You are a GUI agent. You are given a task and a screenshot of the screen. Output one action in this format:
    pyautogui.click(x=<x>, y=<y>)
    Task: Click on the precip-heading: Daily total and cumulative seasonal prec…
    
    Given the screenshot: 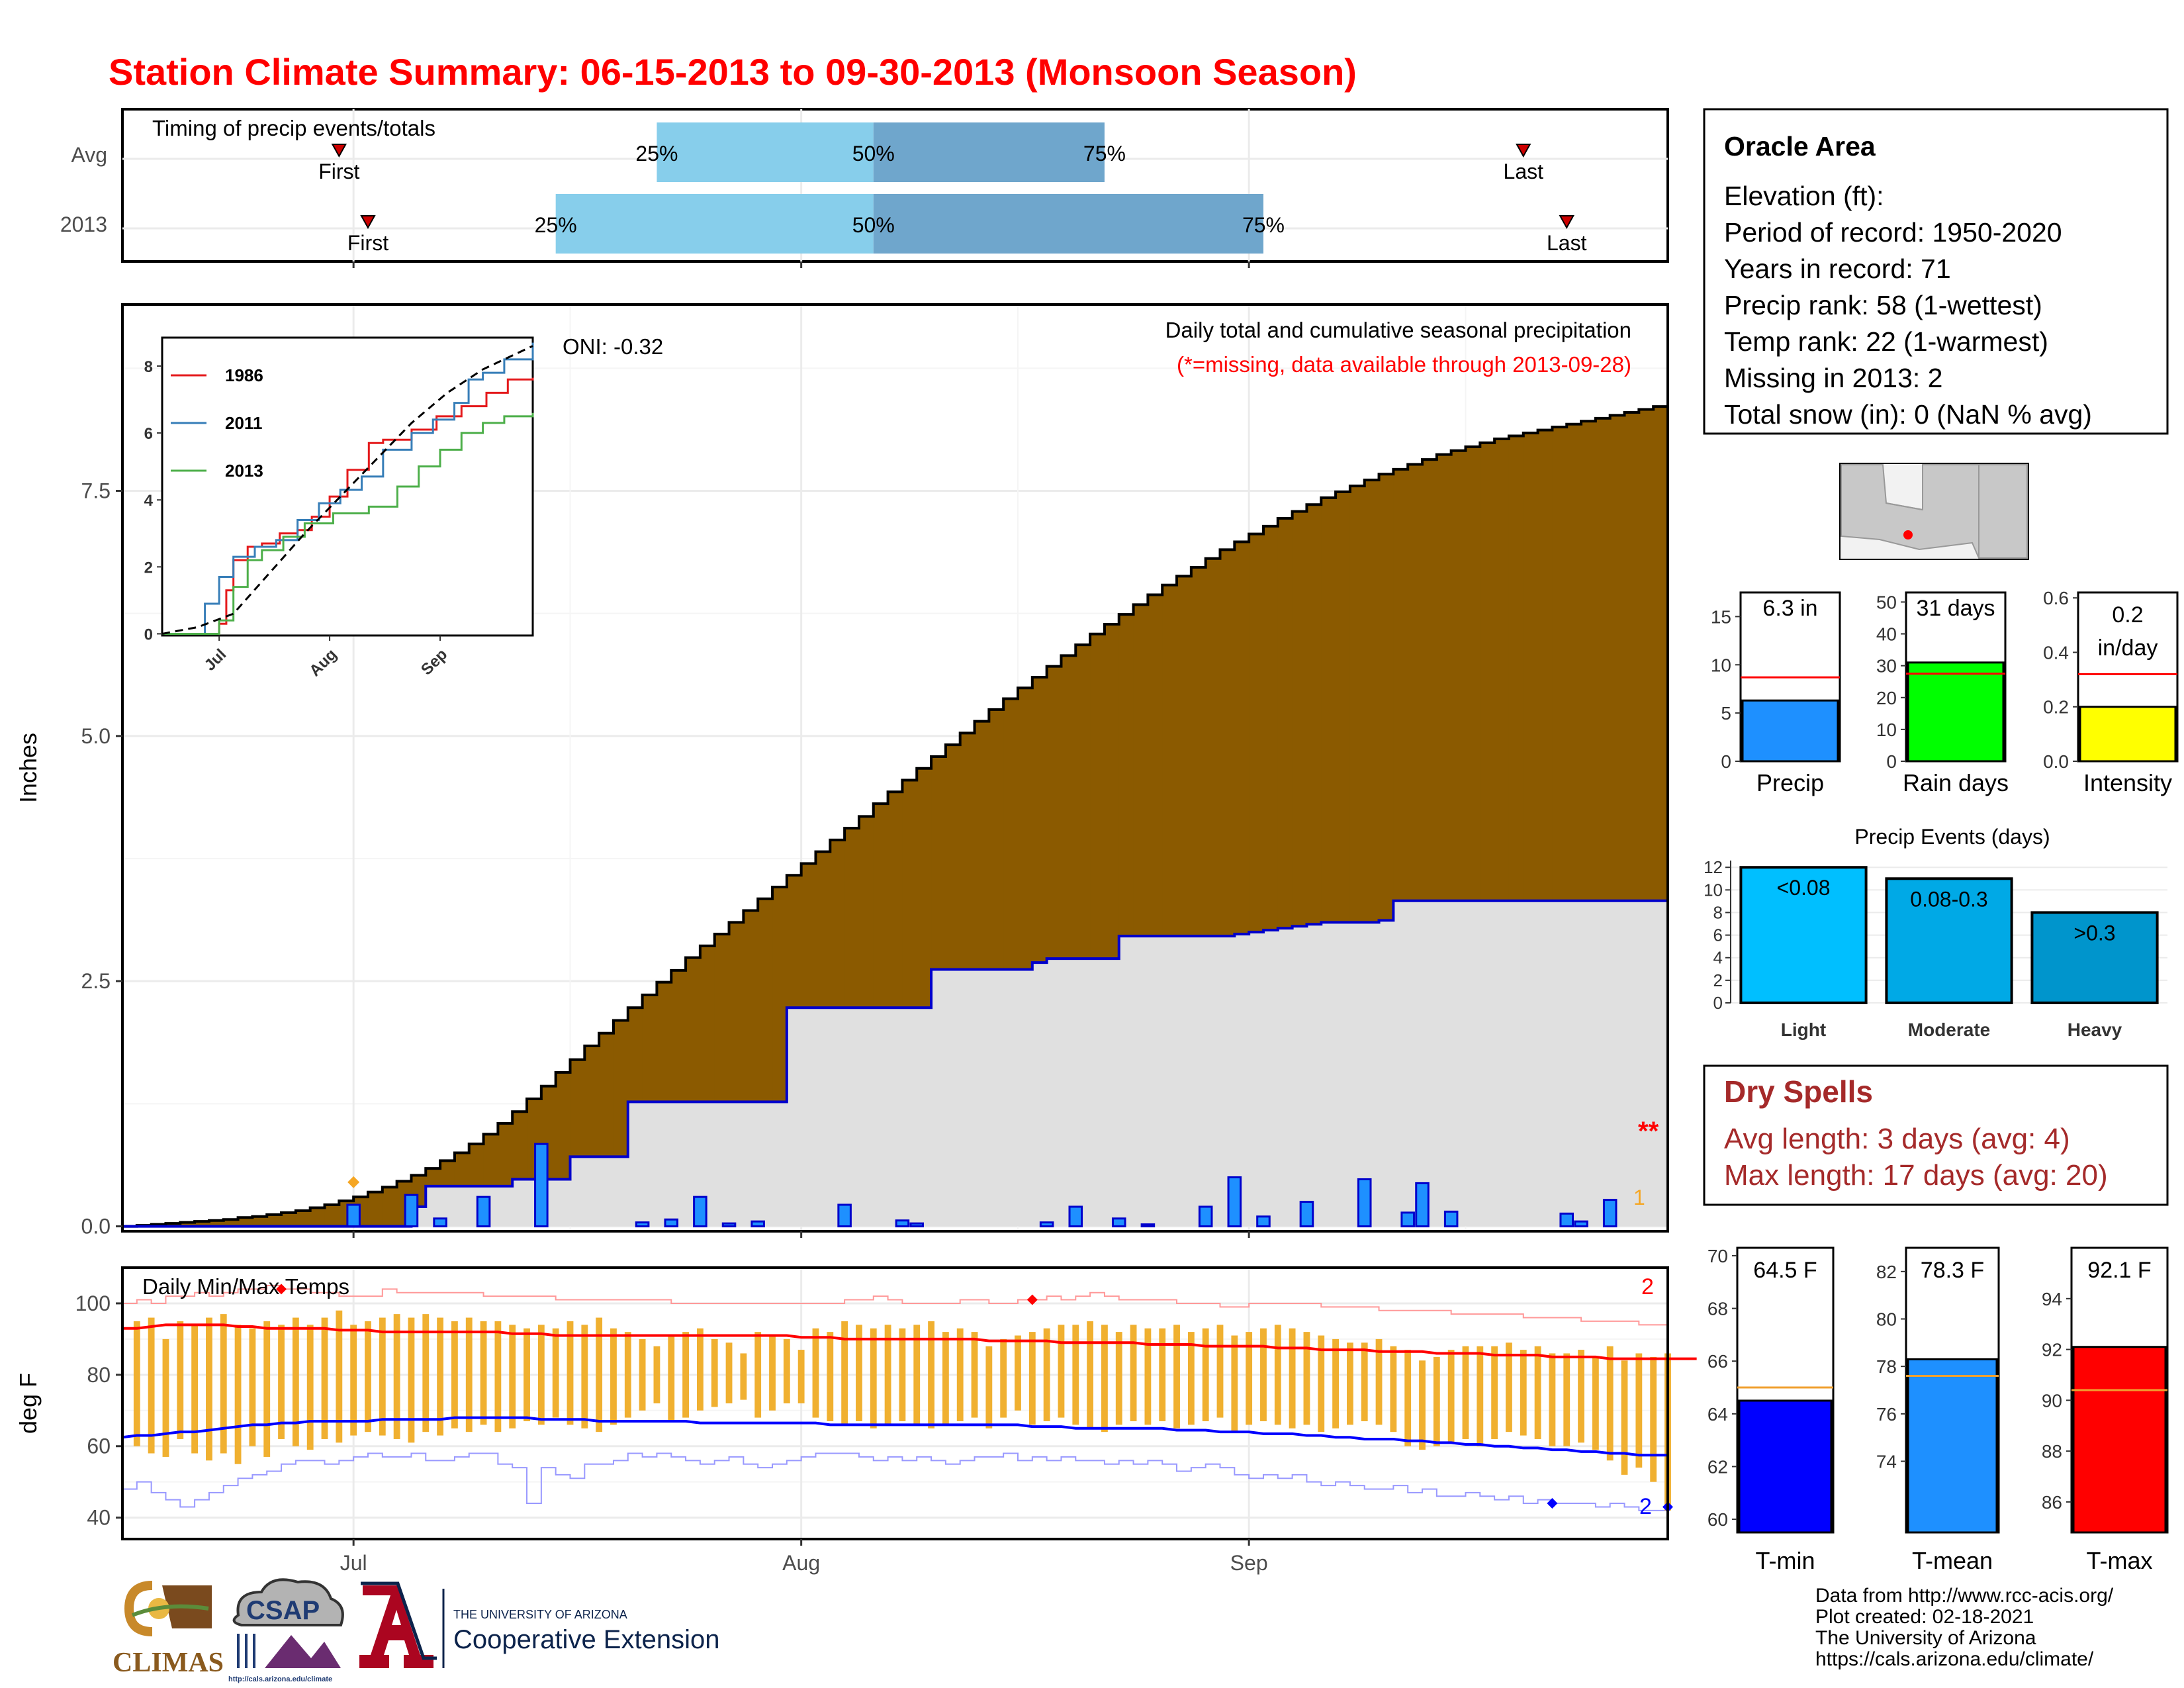 What is the action you would take?
    pyautogui.click(x=1398, y=330)
    